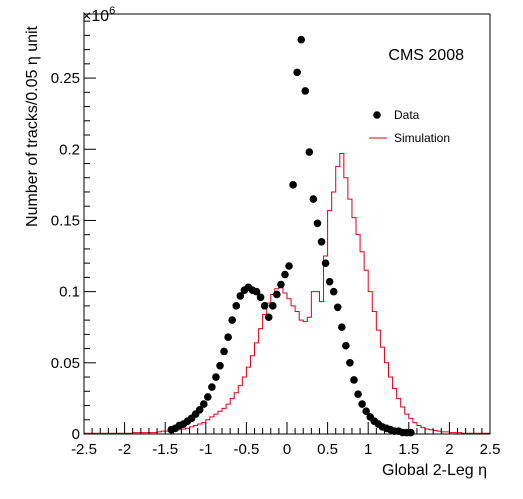 The image size is (523, 499). I want to click on y-axis-multiplier: ×10⁶, so click(98, 15).